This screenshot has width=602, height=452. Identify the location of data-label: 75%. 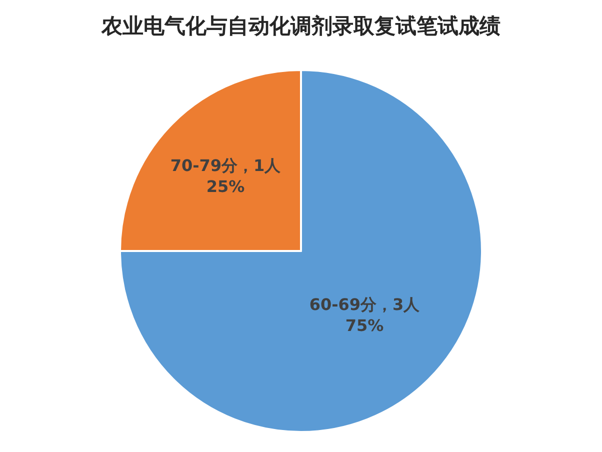
(364, 325).